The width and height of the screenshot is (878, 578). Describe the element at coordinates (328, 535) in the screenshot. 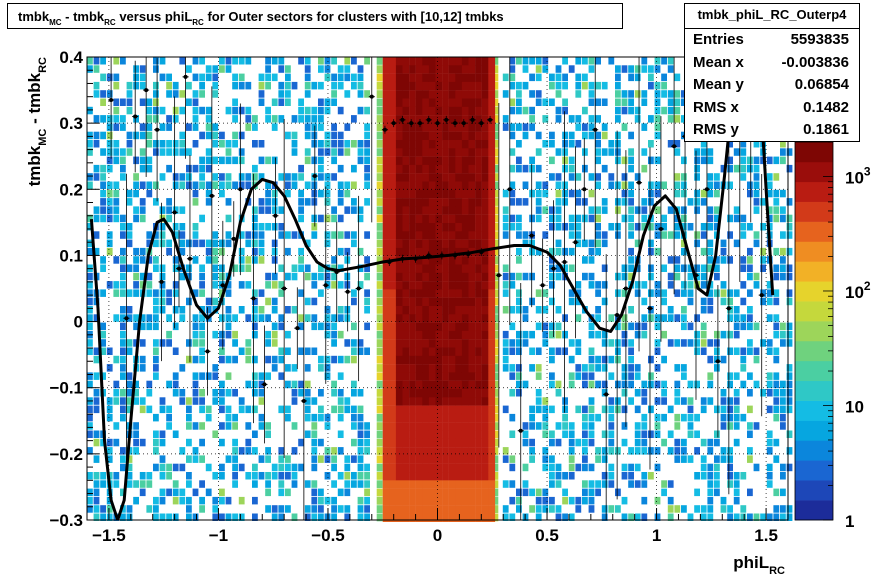

I see `x-tick-label: −0.5` at that location.